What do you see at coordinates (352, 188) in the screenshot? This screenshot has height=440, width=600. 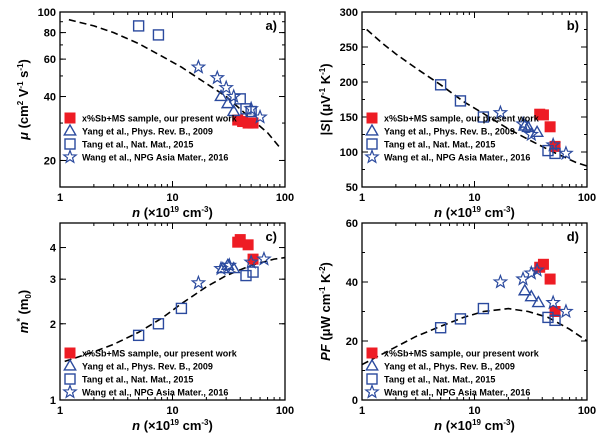 I see `y-tick-label: 50` at bounding box center [352, 188].